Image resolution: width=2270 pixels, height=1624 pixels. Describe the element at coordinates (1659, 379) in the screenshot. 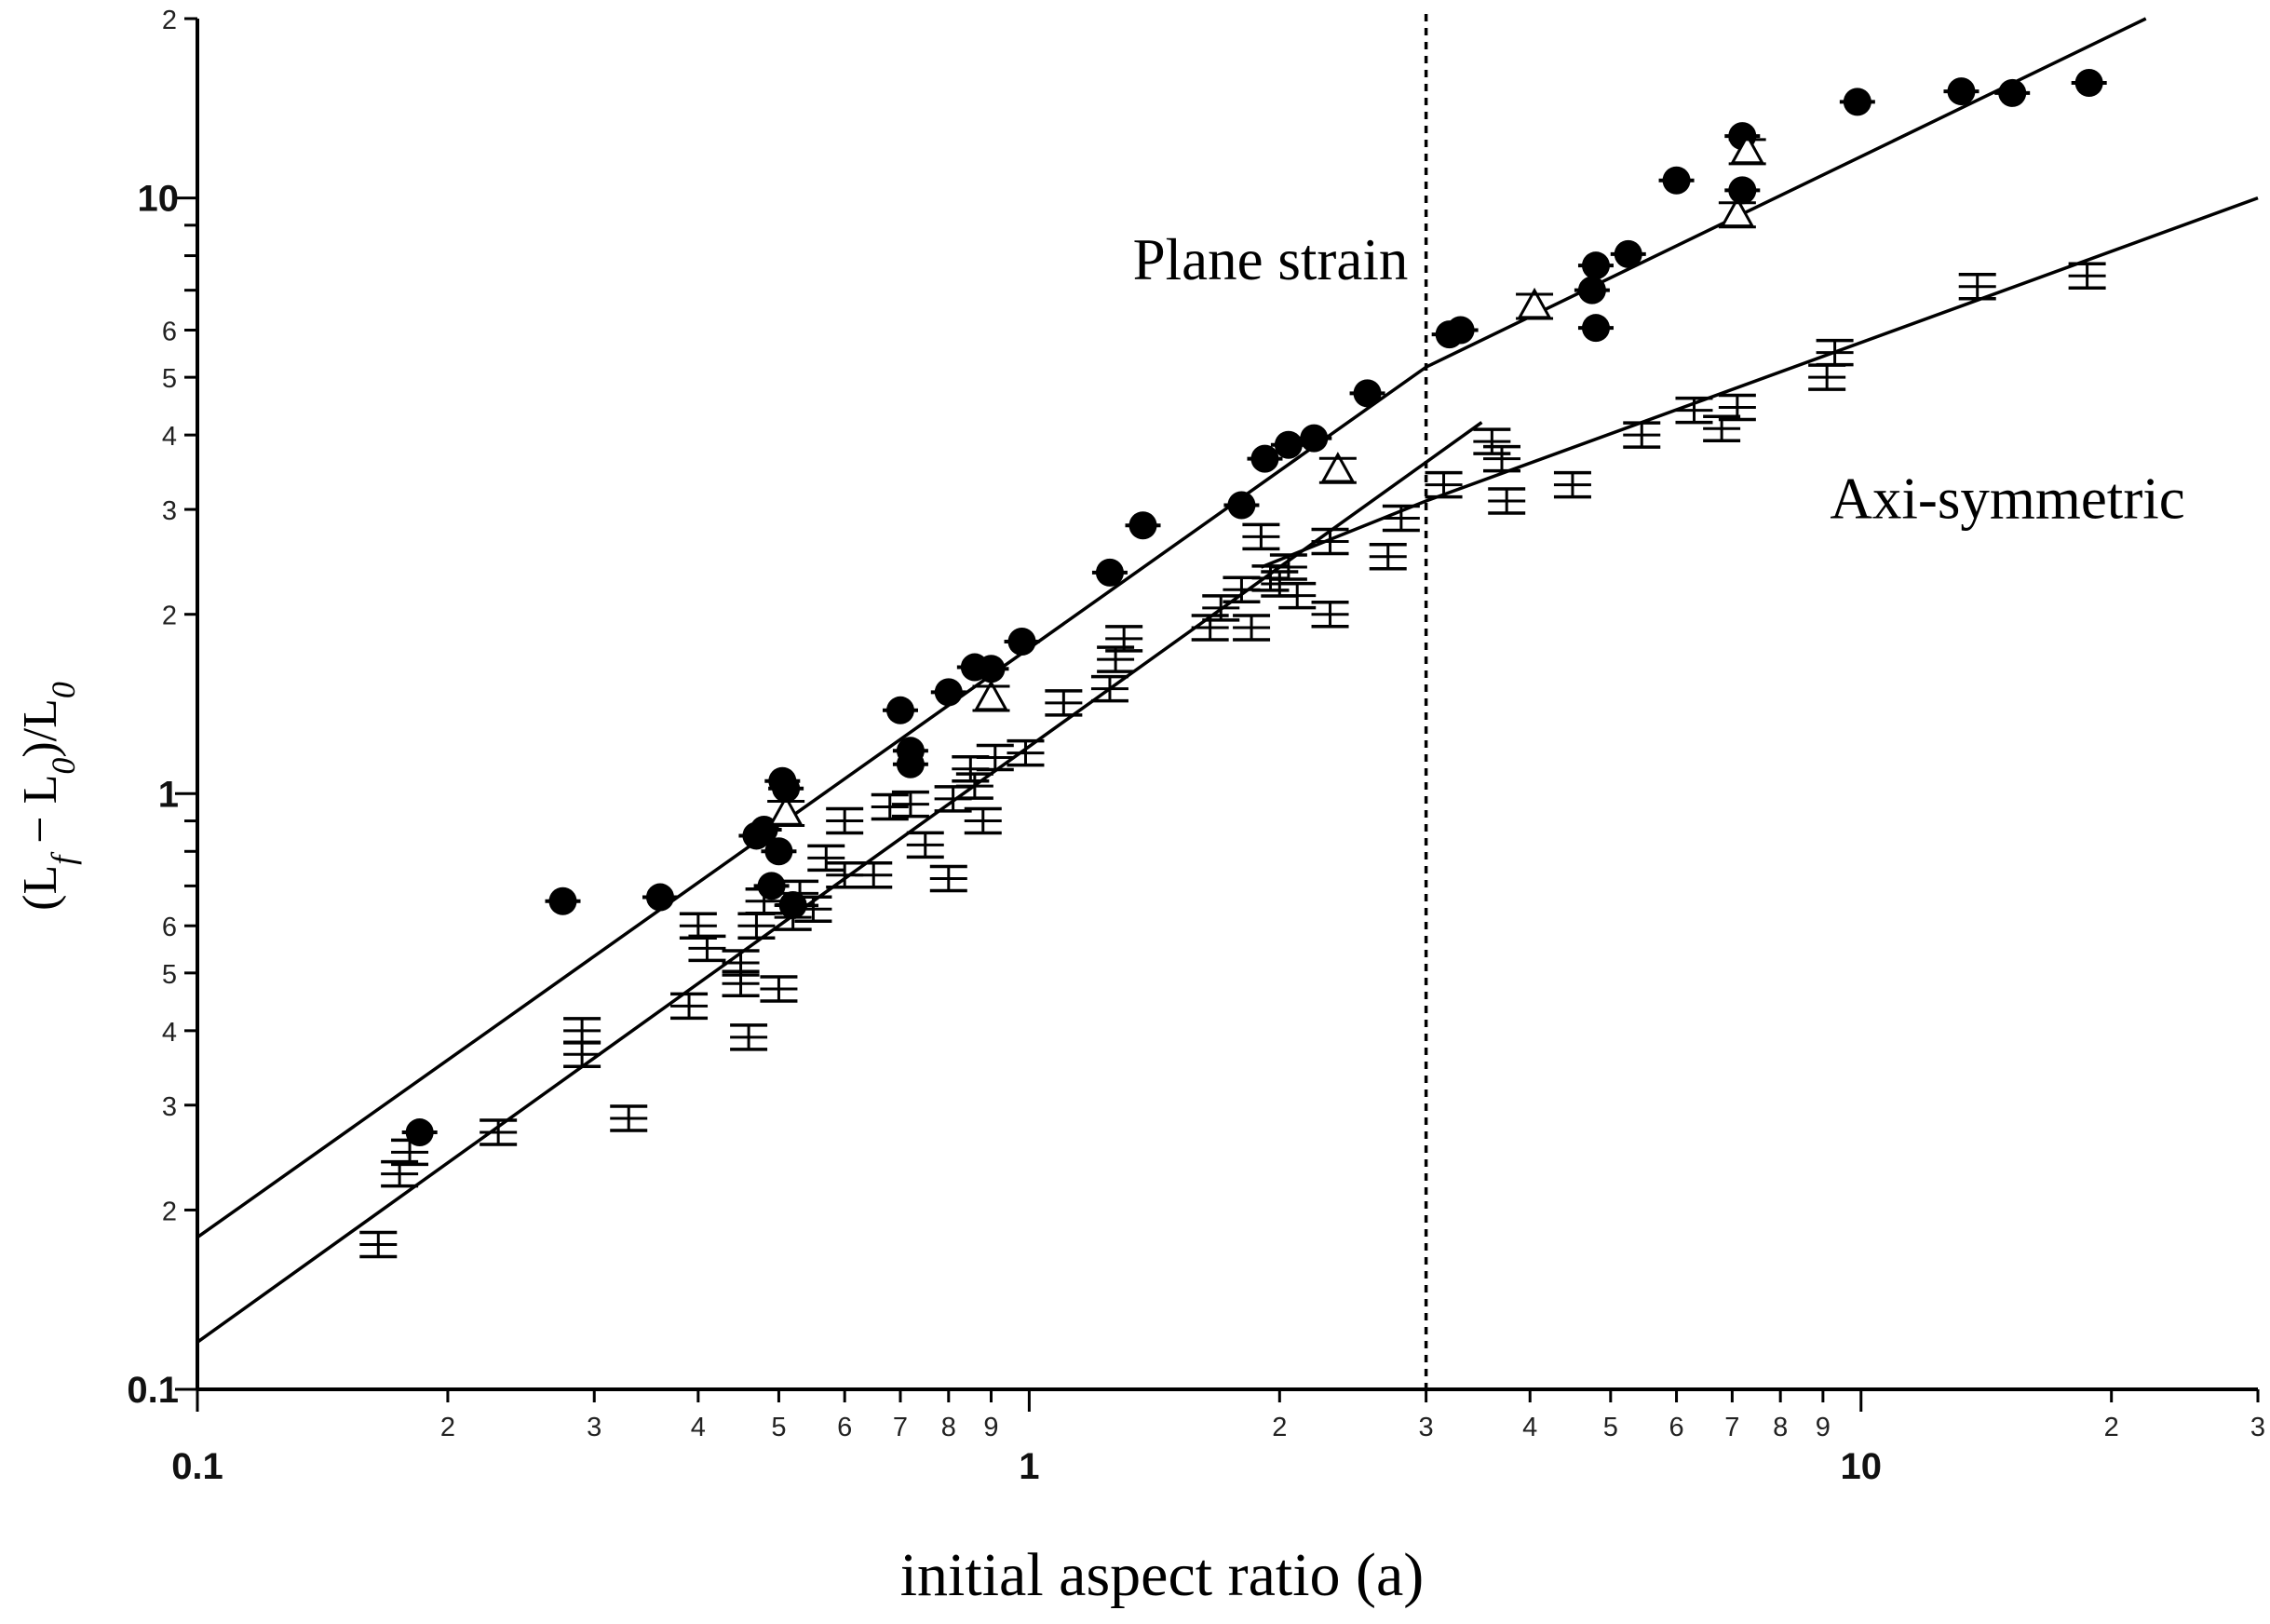

I see `annotations: Plane strain Axi-symmetric` at that location.